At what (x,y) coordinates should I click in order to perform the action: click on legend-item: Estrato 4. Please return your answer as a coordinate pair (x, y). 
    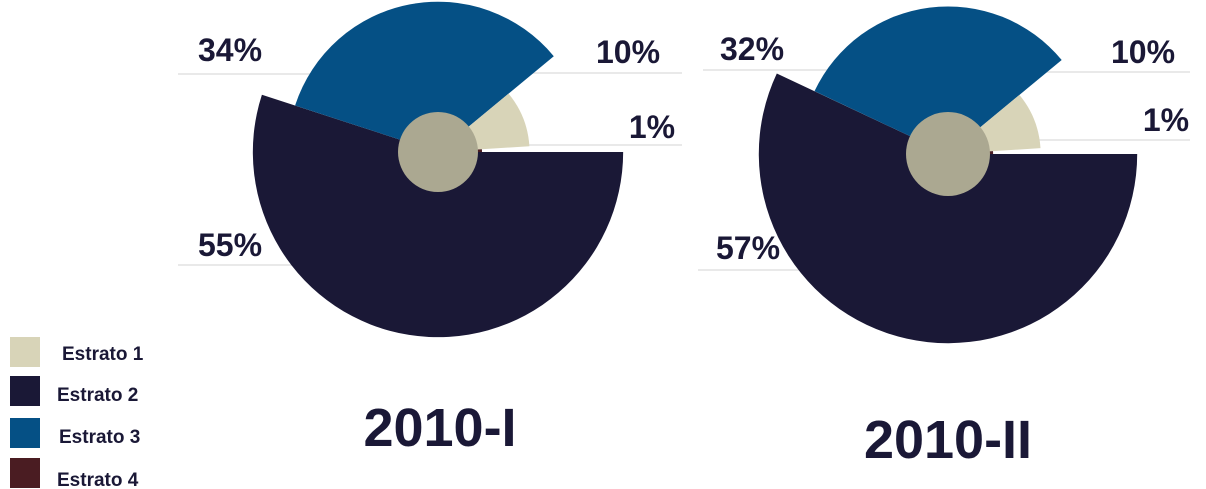
    Looking at the image, I should click on (74, 473).